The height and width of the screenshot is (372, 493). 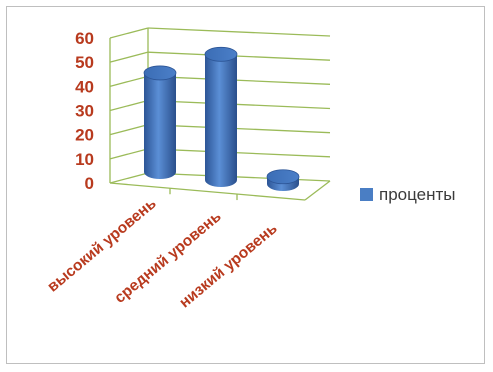 I want to click on y-tick-label: 20, so click(x=84, y=135).